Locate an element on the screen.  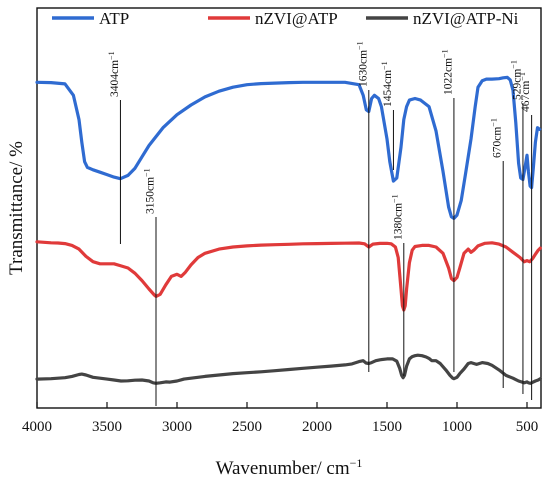
peak-annotation: 529cm−1 is located at coordinates (516, 227).